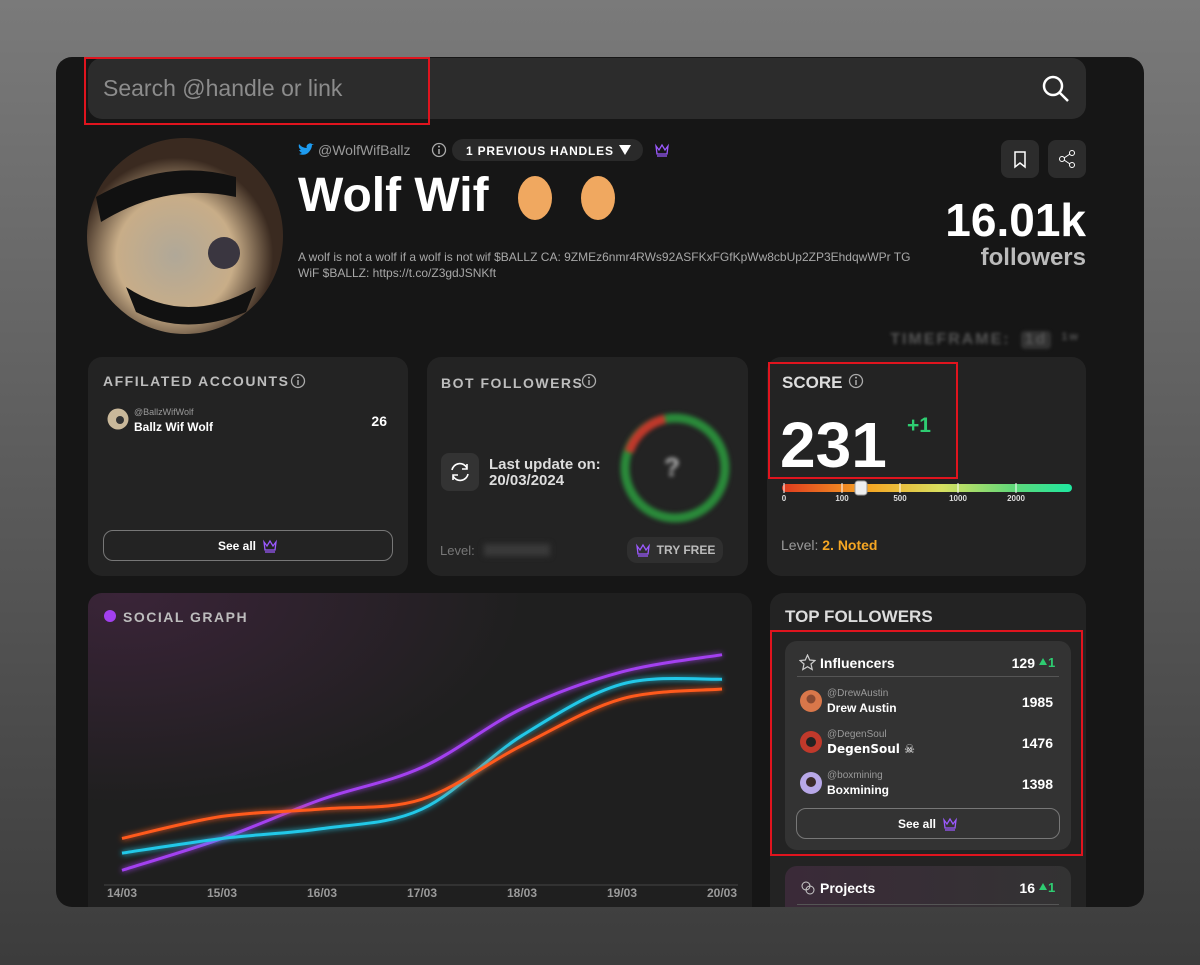  What do you see at coordinates (566, 198) in the screenshot?
I see `egg-emojis` at bounding box center [566, 198].